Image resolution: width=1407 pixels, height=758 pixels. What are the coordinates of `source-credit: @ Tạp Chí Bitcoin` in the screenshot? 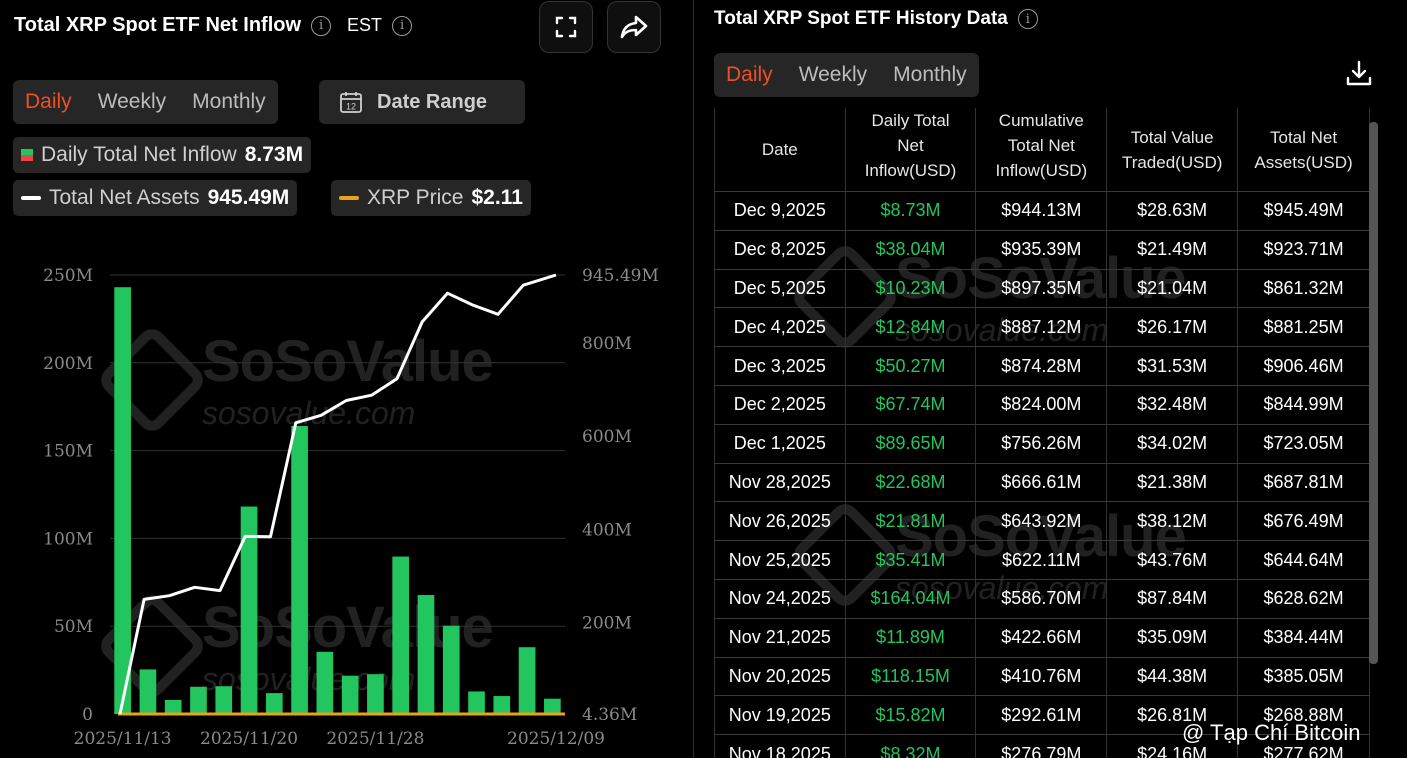 It's located at (1271, 733).